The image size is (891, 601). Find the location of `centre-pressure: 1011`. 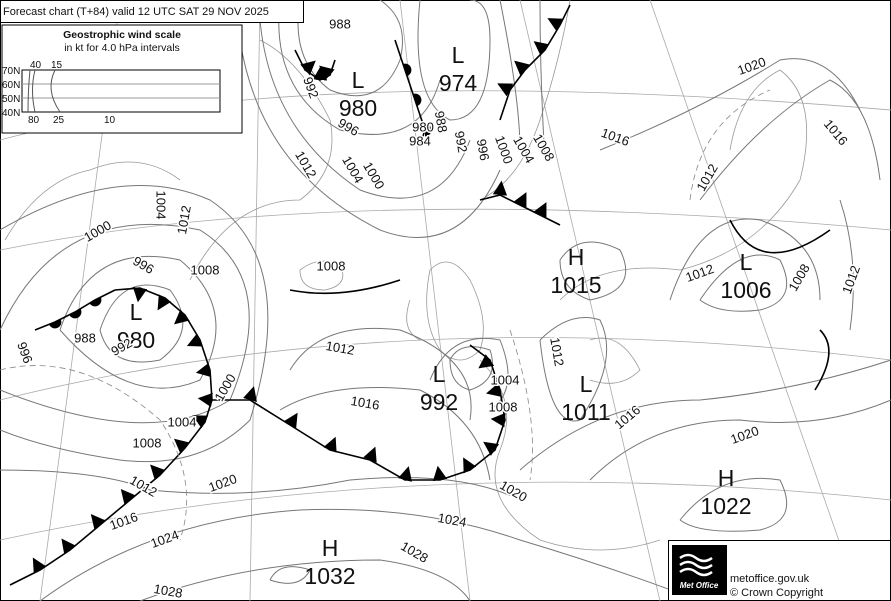

centre-pressure: 1011 is located at coordinates (585, 412).